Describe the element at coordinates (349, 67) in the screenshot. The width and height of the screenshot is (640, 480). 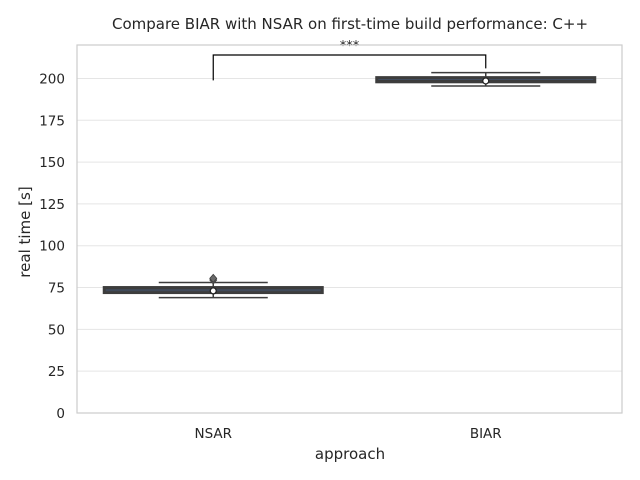
I see `significance-bracket` at that location.